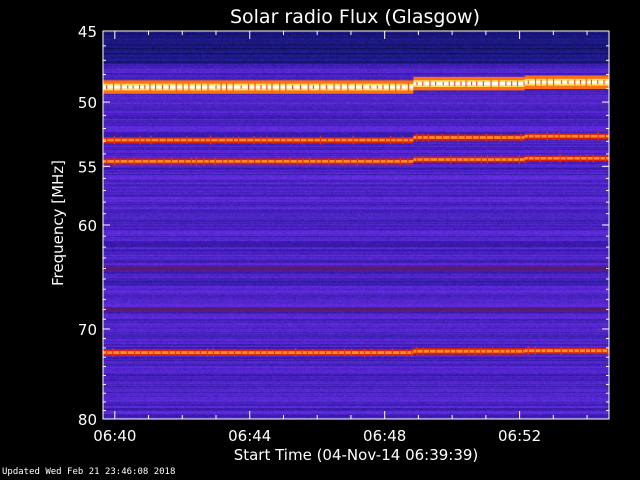  Describe the element at coordinates (87, 420) in the screenshot. I see `y-tick-label: 80` at that location.